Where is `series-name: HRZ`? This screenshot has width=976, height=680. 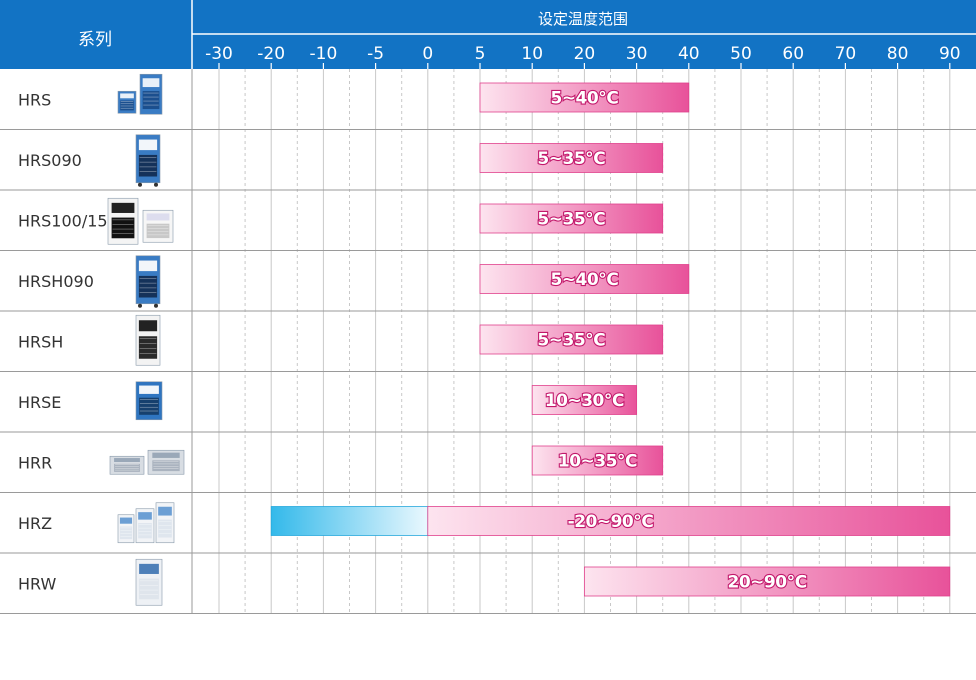
series-name: HRZ is located at coordinates (35, 523).